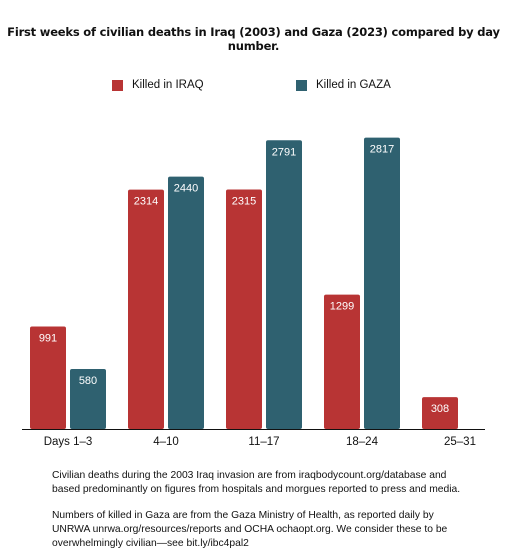  Describe the element at coordinates (88, 381) in the screenshot. I see `data-label-gaza-days-1-3: 580` at that location.